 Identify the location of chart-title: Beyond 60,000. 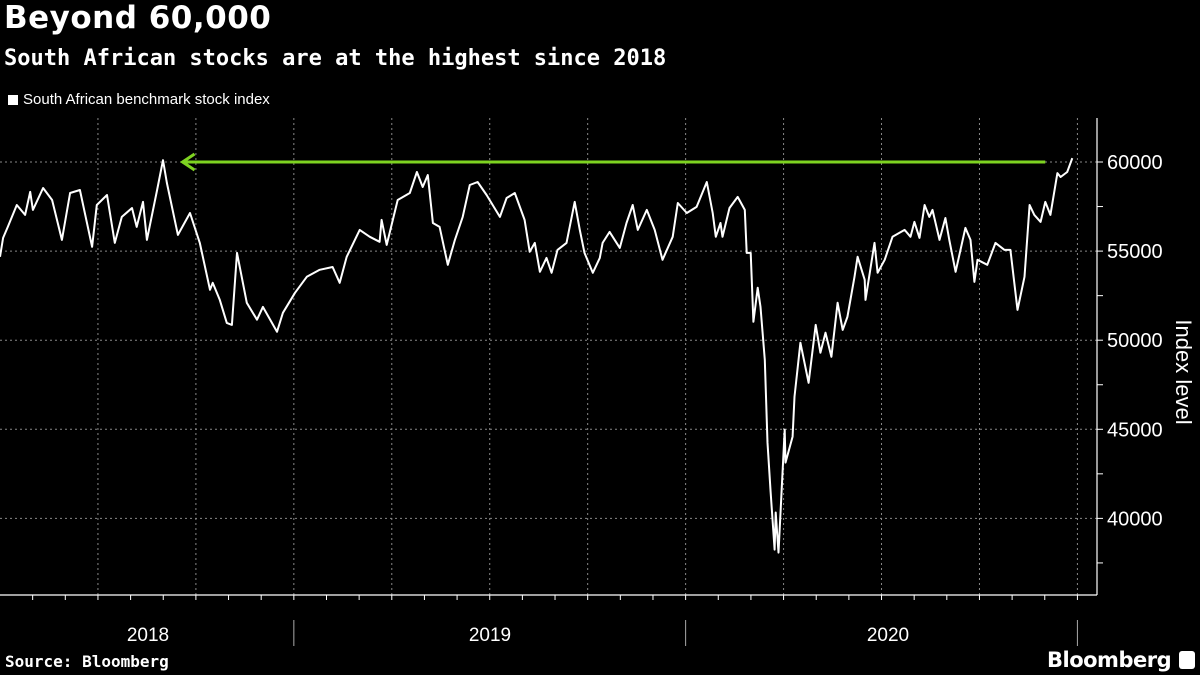
(138, 18).